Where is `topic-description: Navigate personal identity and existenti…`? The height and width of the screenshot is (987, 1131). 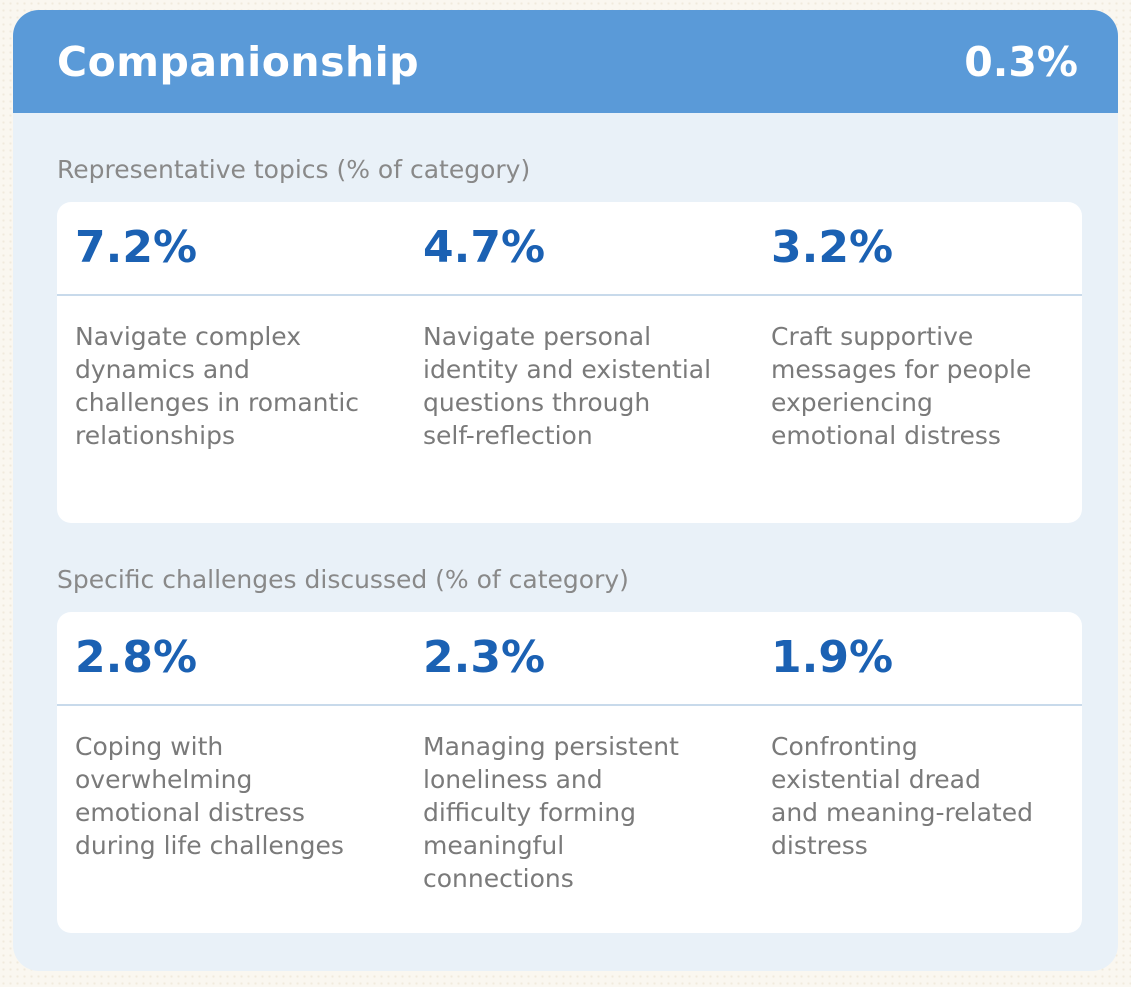
topic-description: Navigate personal identity and existenti… is located at coordinates (567, 386).